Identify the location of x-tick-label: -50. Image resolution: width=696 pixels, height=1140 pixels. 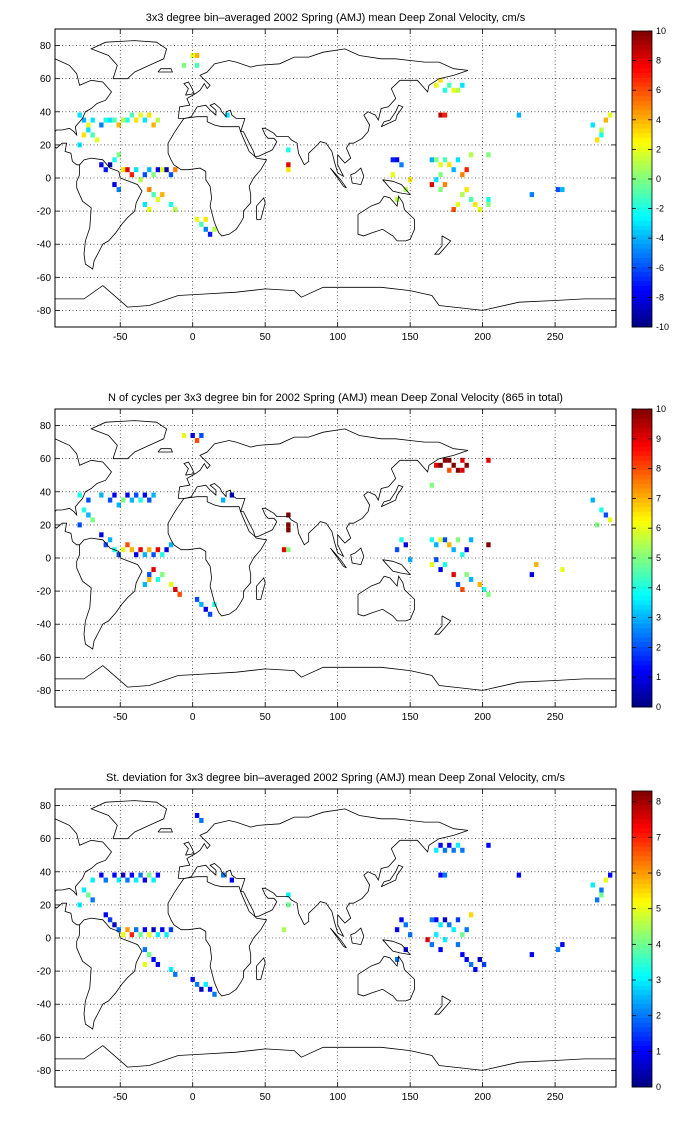
(120, 717).